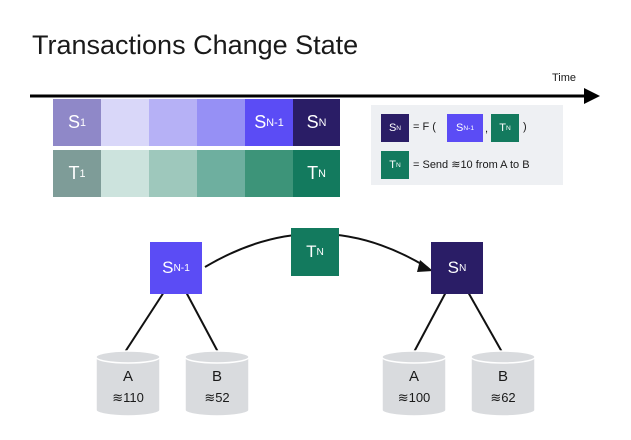 The image size is (631, 440). What do you see at coordinates (127, 376) in the screenshot?
I see `db-left-a-name: A` at bounding box center [127, 376].